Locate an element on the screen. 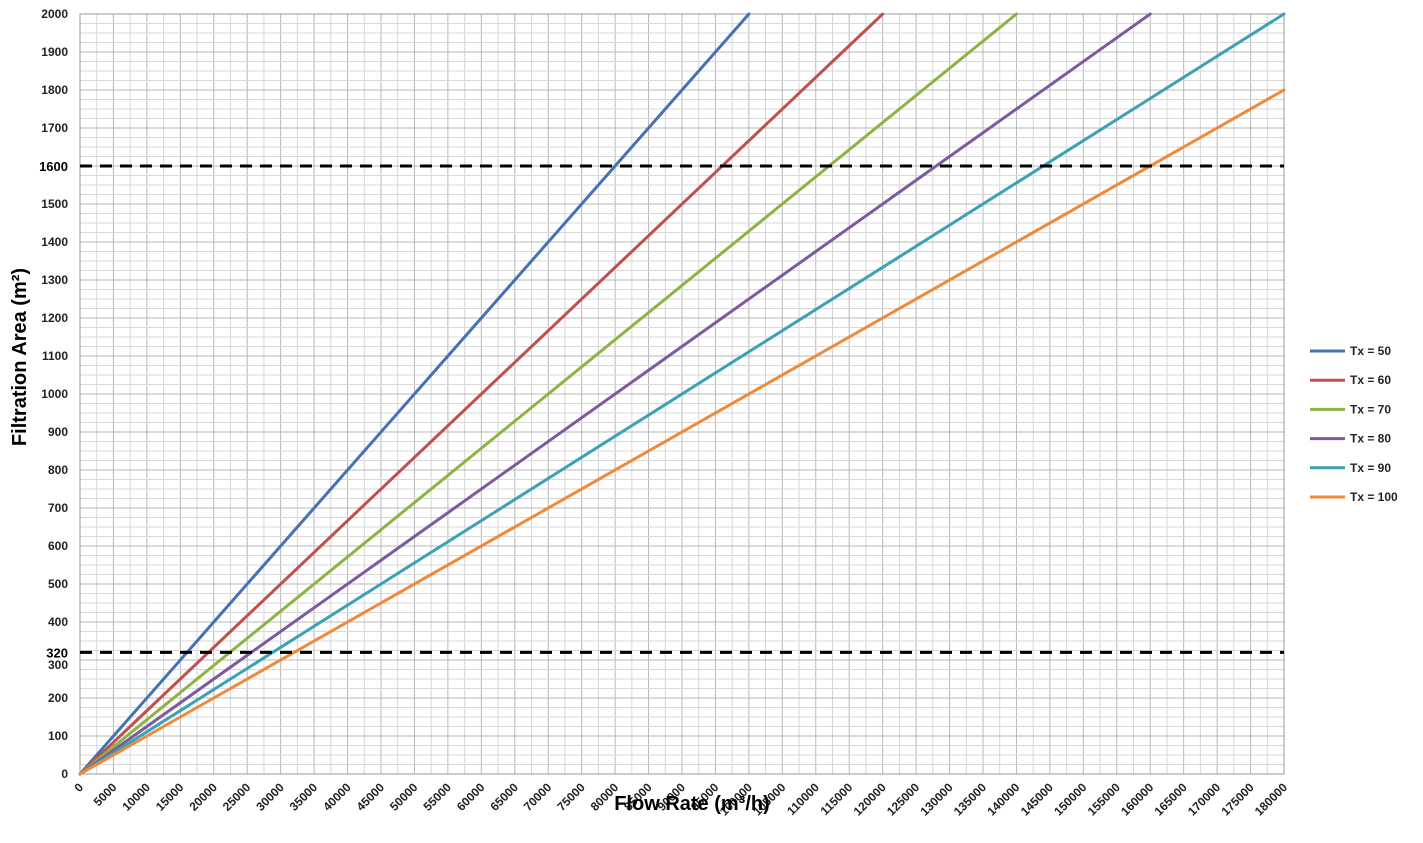 Image resolution: width=1423 pixels, height=843 pixels. y-tick-label: 2000 is located at coordinates (54, 14).